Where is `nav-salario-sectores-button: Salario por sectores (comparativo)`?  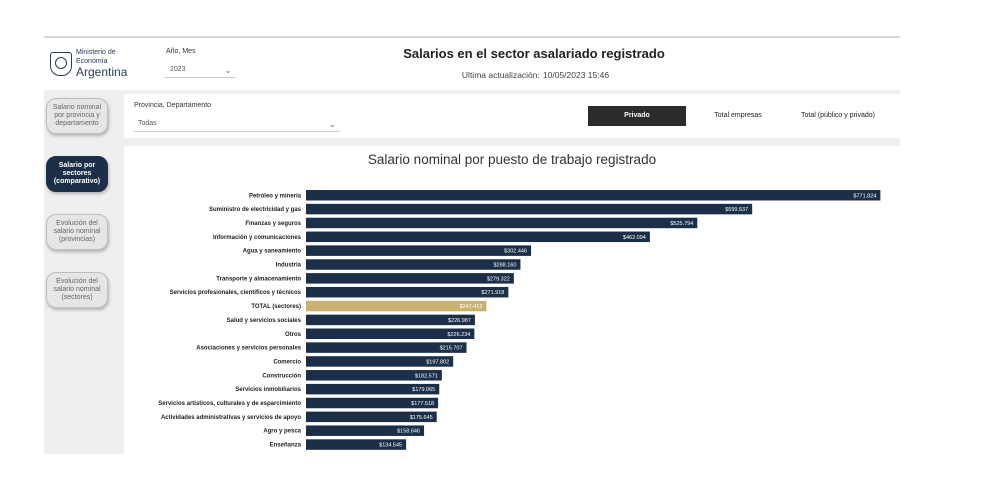 nav-salario-sectores-button: Salario por sectores (comparativo) is located at coordinates (77, 174).